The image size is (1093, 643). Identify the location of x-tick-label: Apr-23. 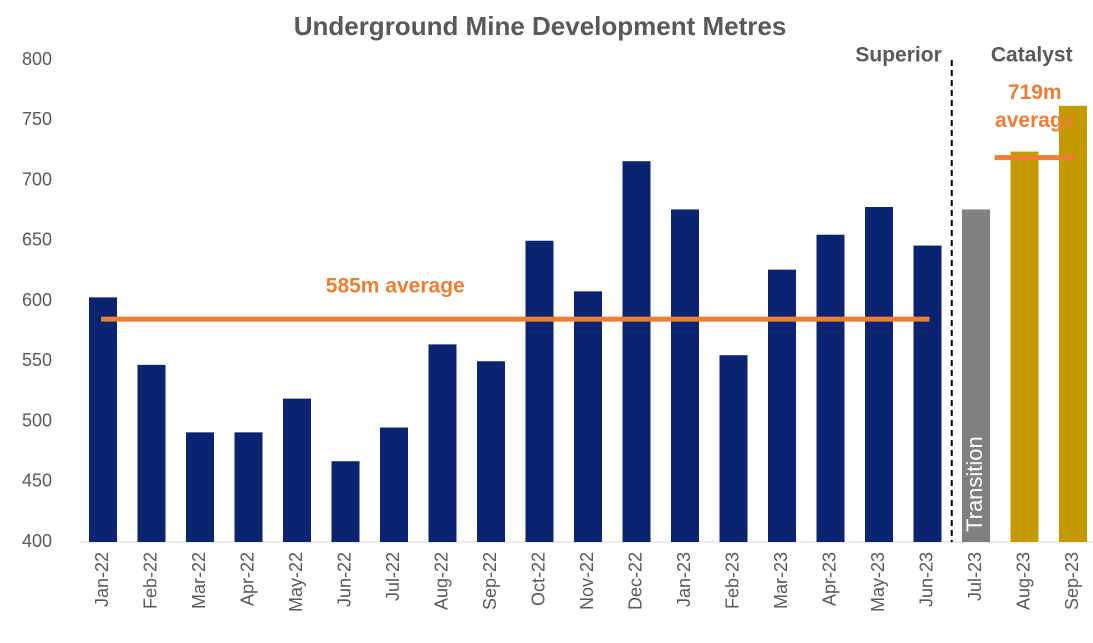
(829, 579).